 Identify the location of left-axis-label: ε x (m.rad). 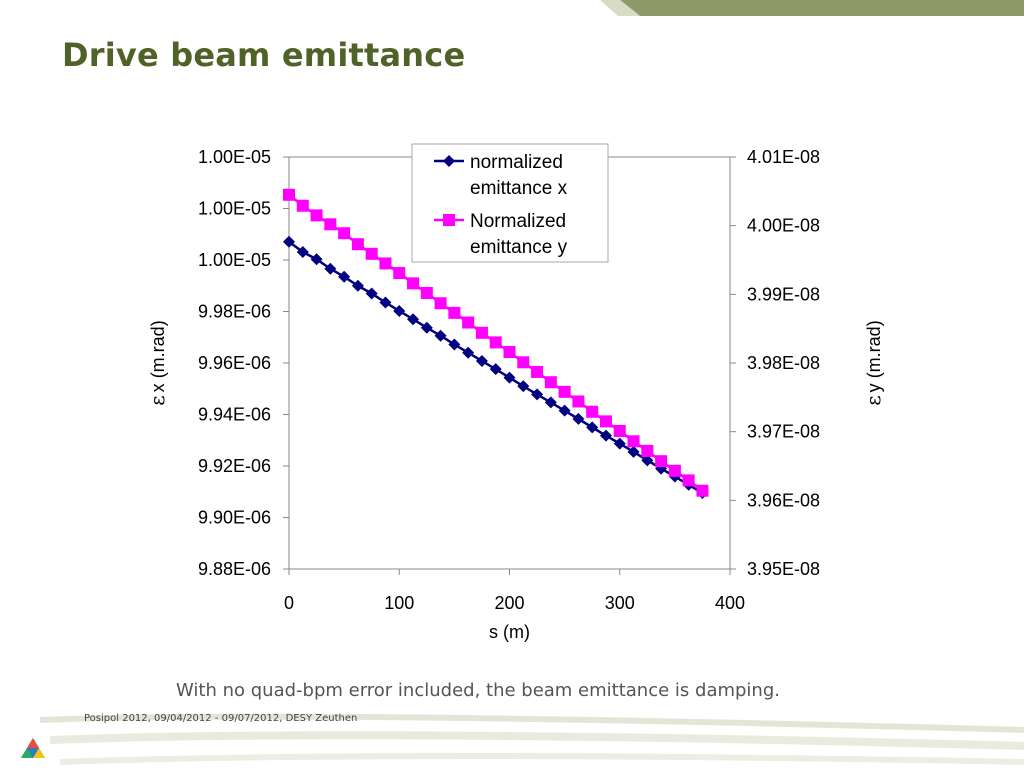
(157, 362).